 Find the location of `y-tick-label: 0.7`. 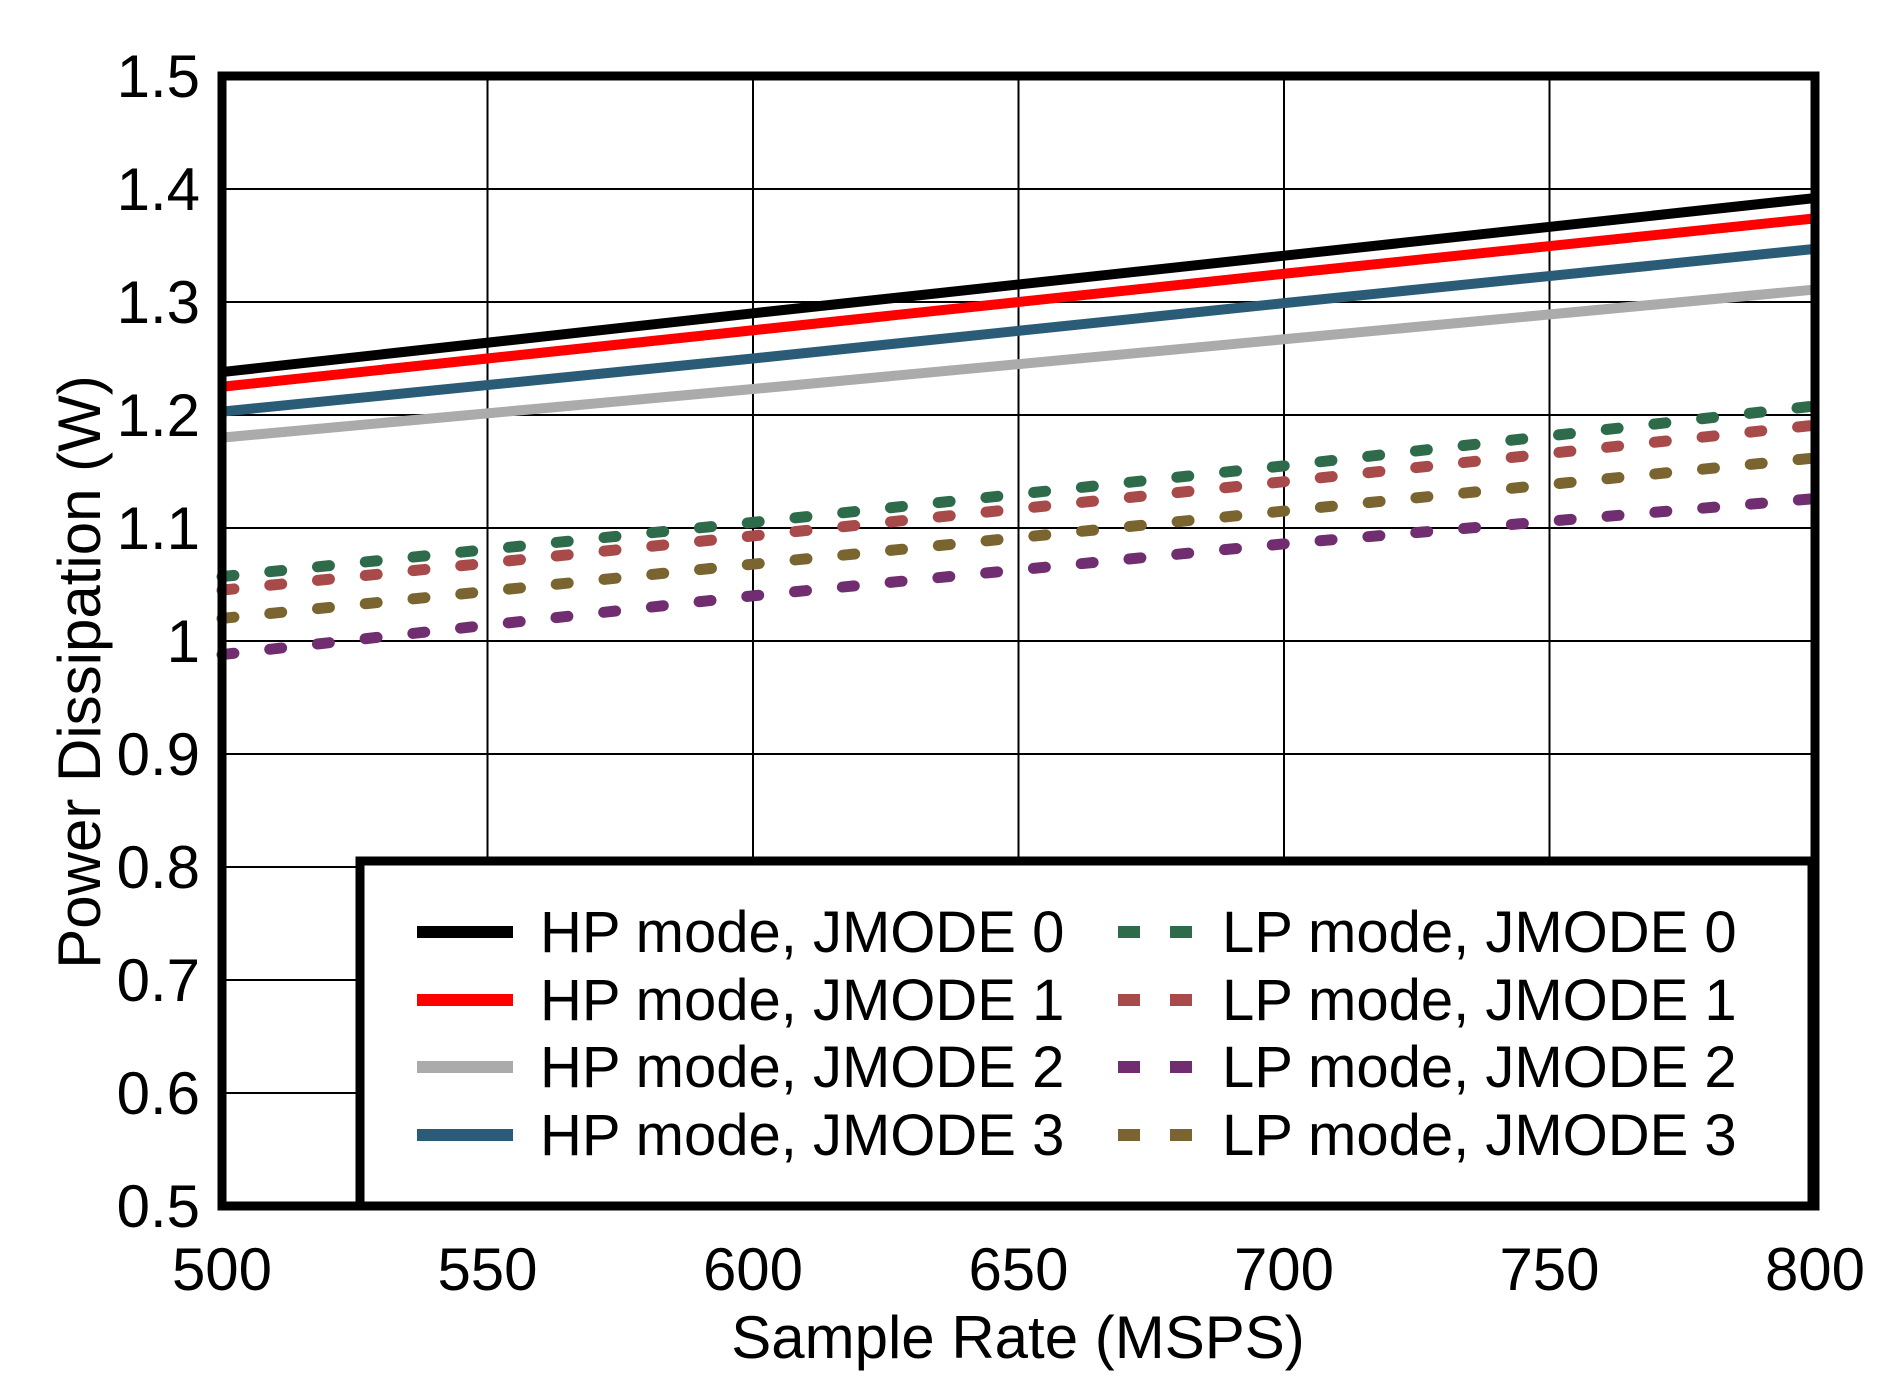

y-tick-label: 0.7 is located at coordinates (158, 980).